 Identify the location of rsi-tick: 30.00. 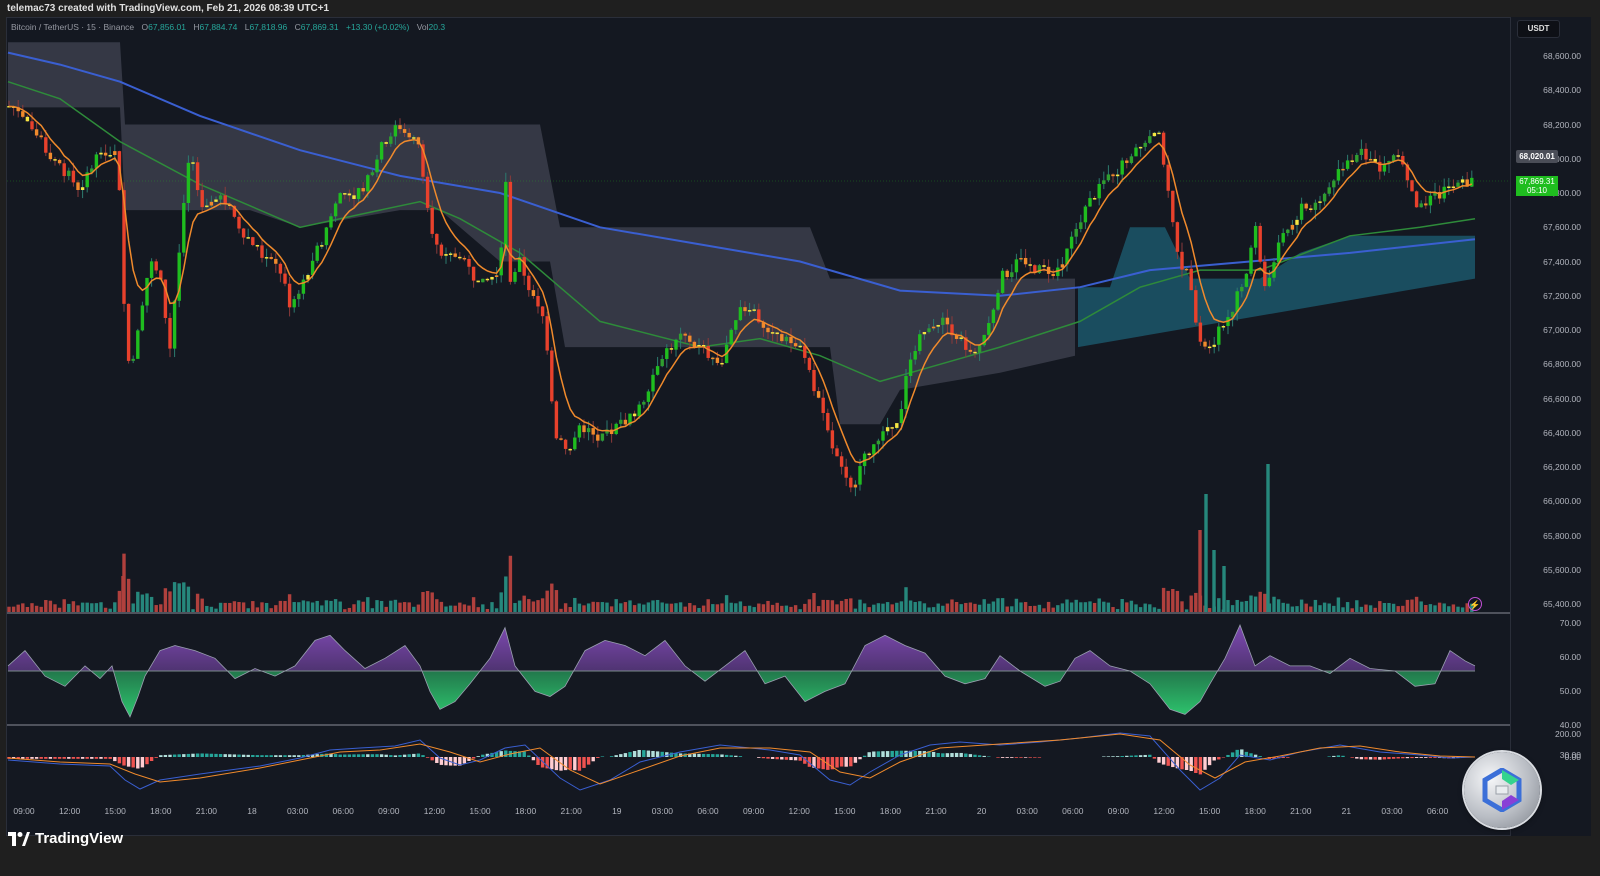
(1570, 755).